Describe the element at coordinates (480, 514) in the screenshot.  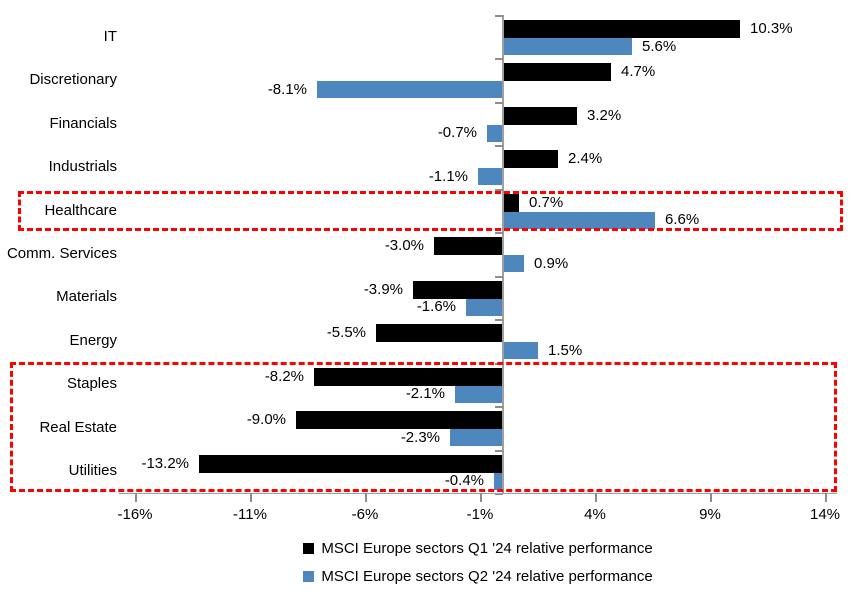
I see `x-axis-tick-label-neg1pct: -1%` at that location.